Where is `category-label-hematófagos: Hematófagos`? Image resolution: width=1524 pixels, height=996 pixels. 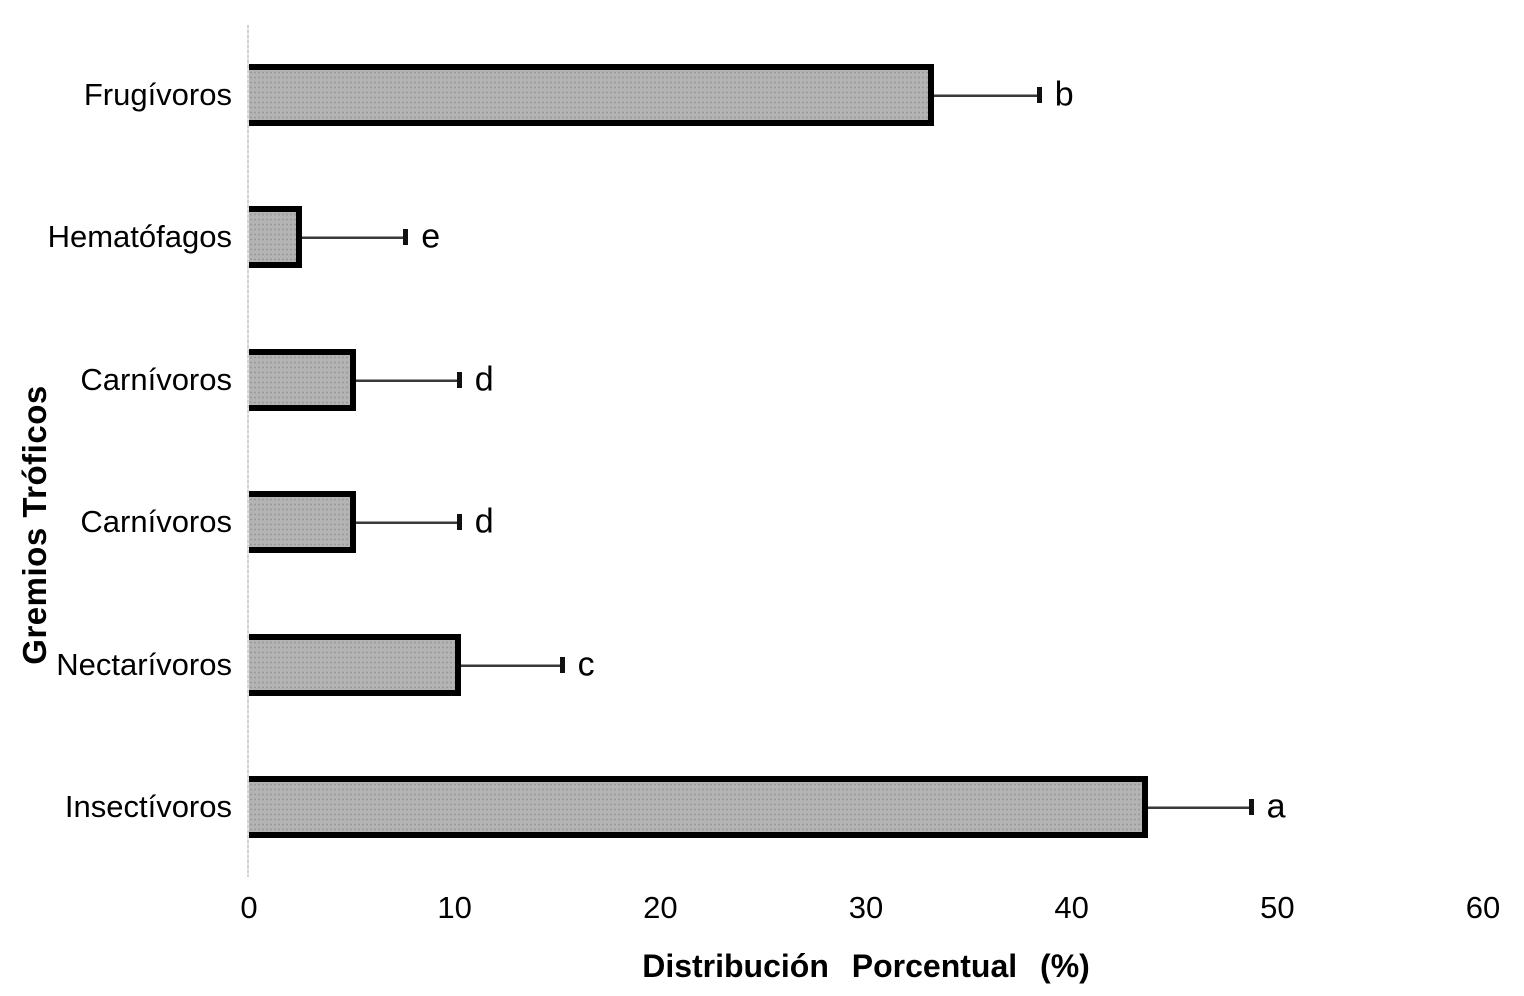
category-label-hematófagos: Hematófagos is located at coordinates (139, 237).